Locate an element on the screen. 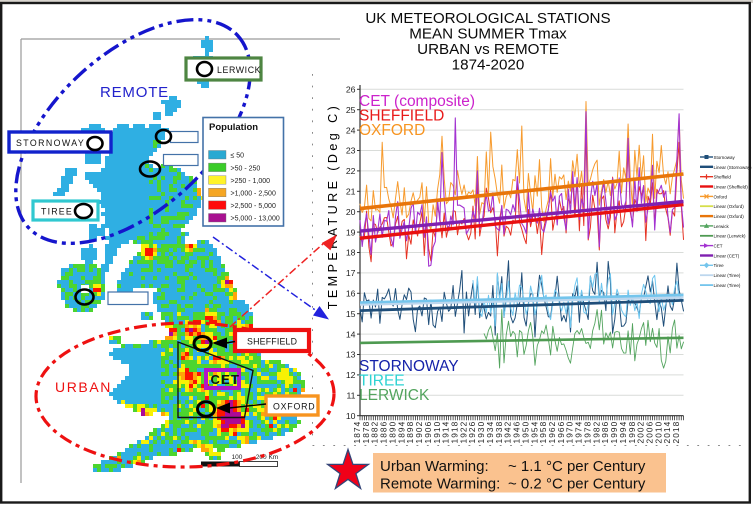 This screenshot has height=515, width=753. svg-text: 1874 is located at coordinates (357, 432).